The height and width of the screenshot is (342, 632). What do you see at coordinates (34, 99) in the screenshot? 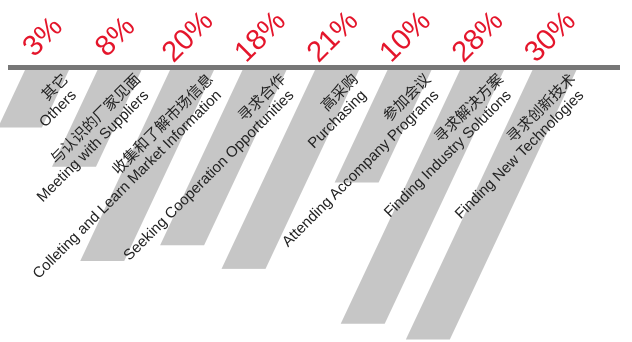
I see `bar-others` at bounding box center [34, 99].